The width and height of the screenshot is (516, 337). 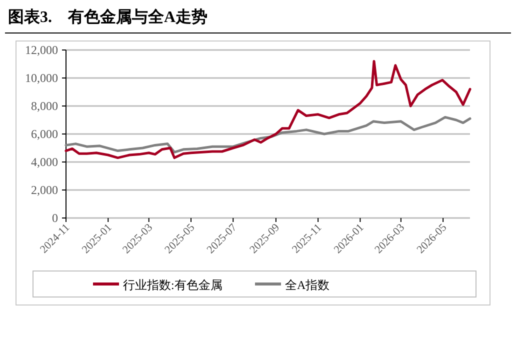 I want to click on legend-label: 行业指数:有色金属, so click(x=172, y=285).